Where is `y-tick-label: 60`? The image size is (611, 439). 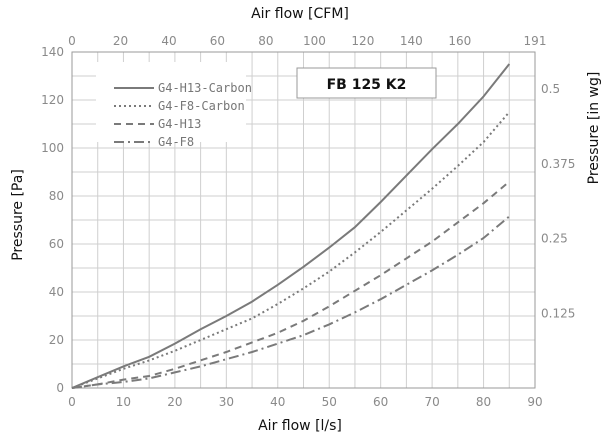 y-tick-label: 60 is located at coordinates (56, 244).